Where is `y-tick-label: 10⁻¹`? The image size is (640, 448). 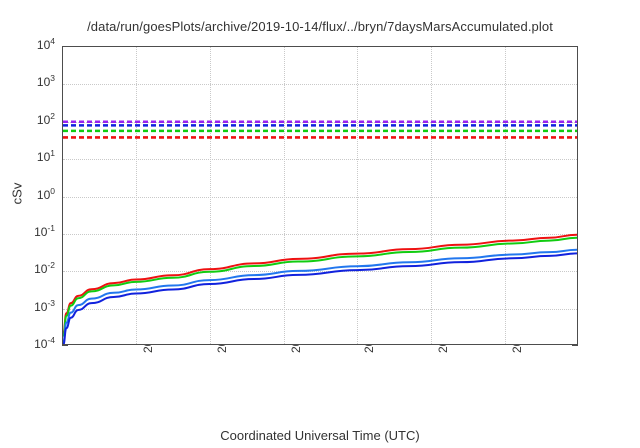 y-tick-label: 10⁻¹ is located at coordinates (44, 230).